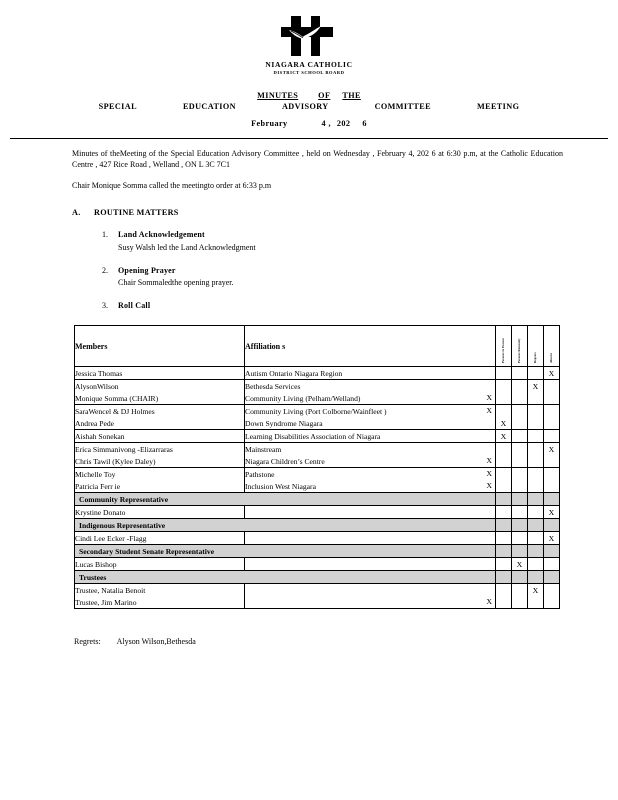  Describe the element at coordinates (534, 358) in the screenshot. I see `column-header-regrets-label: Regrets` at that location.